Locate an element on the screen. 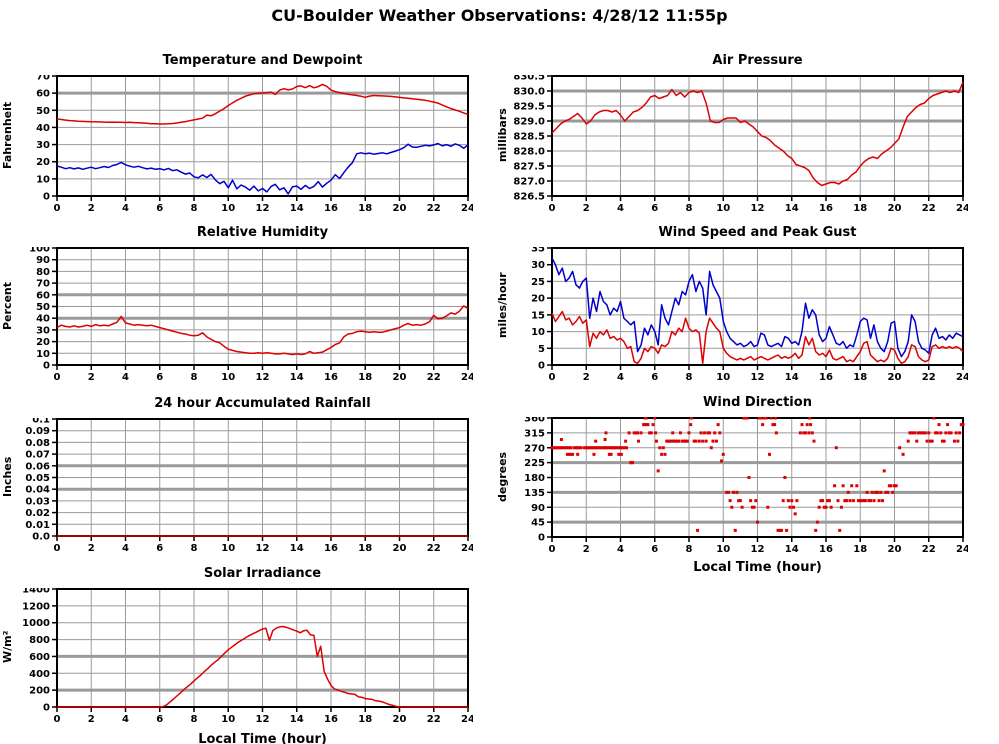 The height and width of the screenshot is (744, 999). x-axis-label: Local Time (hour) is located at coordinates (262, 738).